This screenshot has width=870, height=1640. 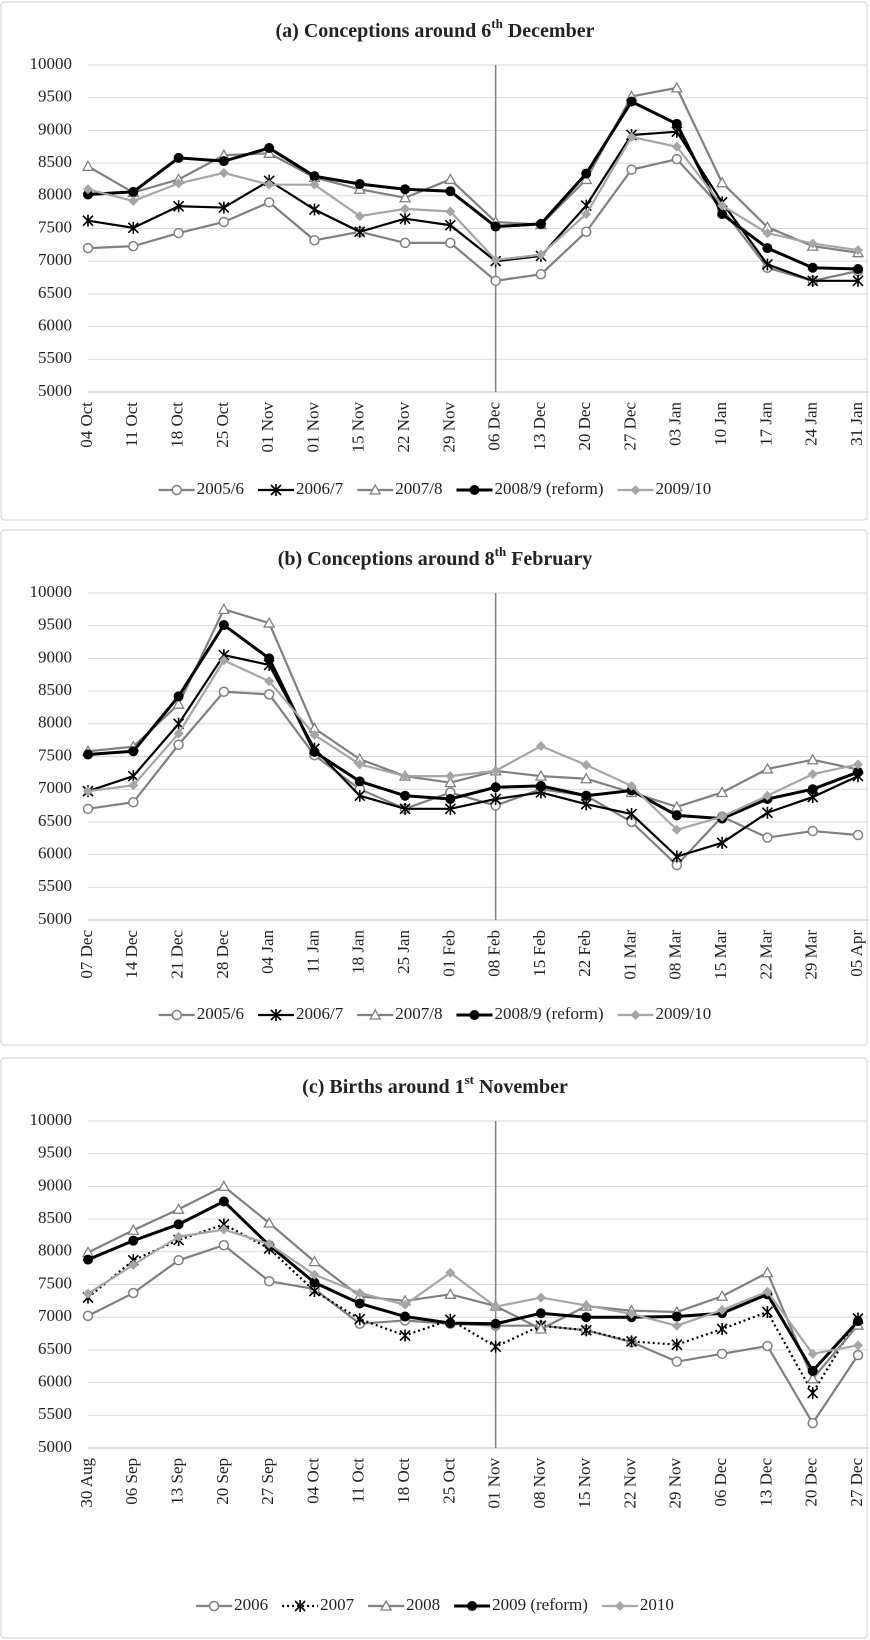 I want to click on legend-item: 2007/8, so click(x=399, y=488).